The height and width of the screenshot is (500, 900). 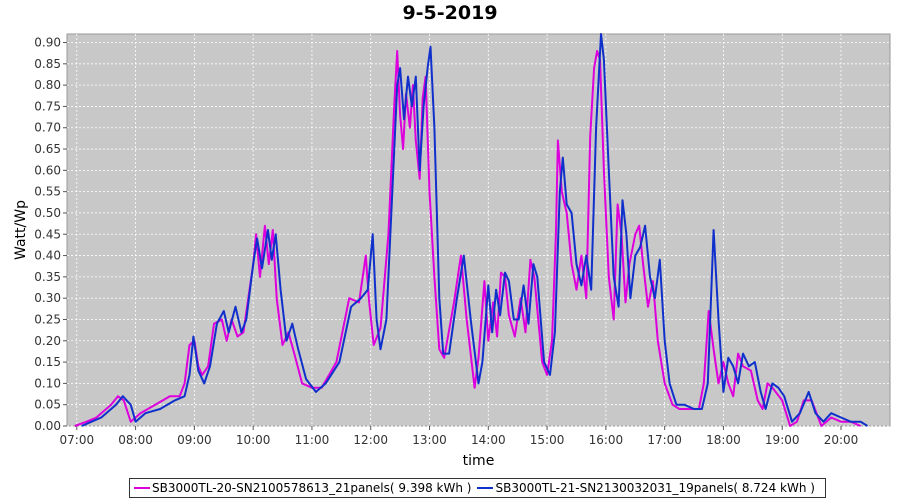 I want to click on x-tick-label: 16:00, so click(x=606, y=440).